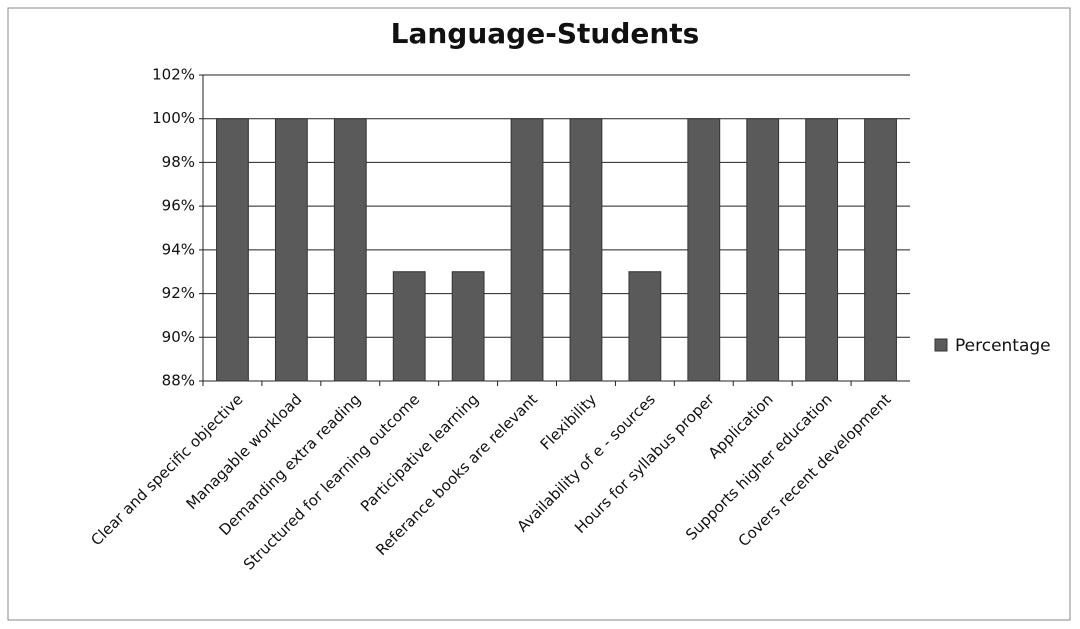 The width and height of the screenshot is (1080, 629). I want to click on y-tick-label: 98%, so click(178, 162).